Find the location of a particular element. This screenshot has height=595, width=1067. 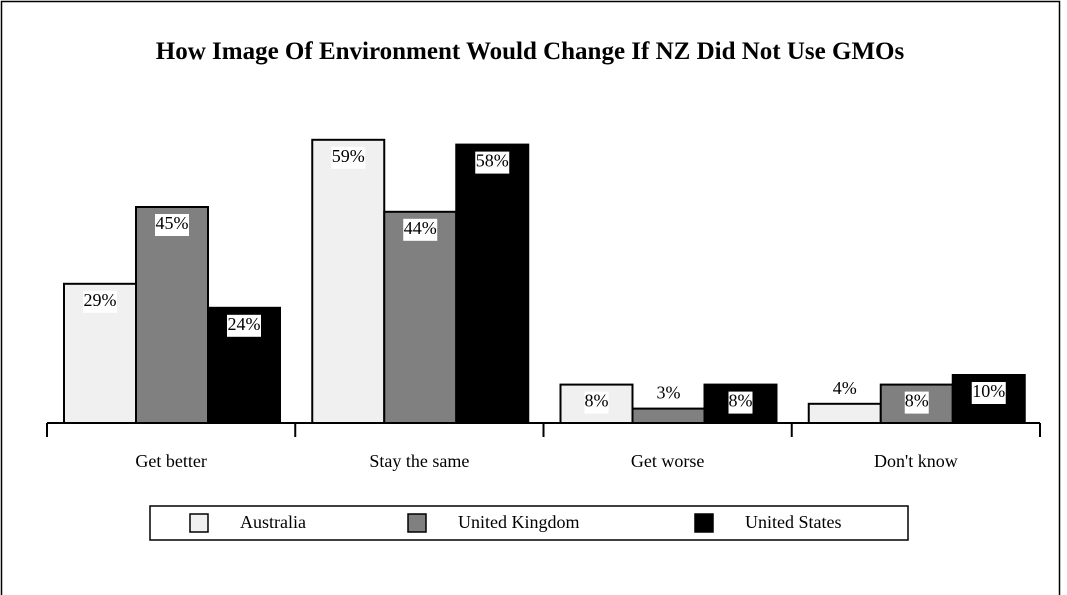

x-tick-label: Stay the same is located at coordinates (419, 461).